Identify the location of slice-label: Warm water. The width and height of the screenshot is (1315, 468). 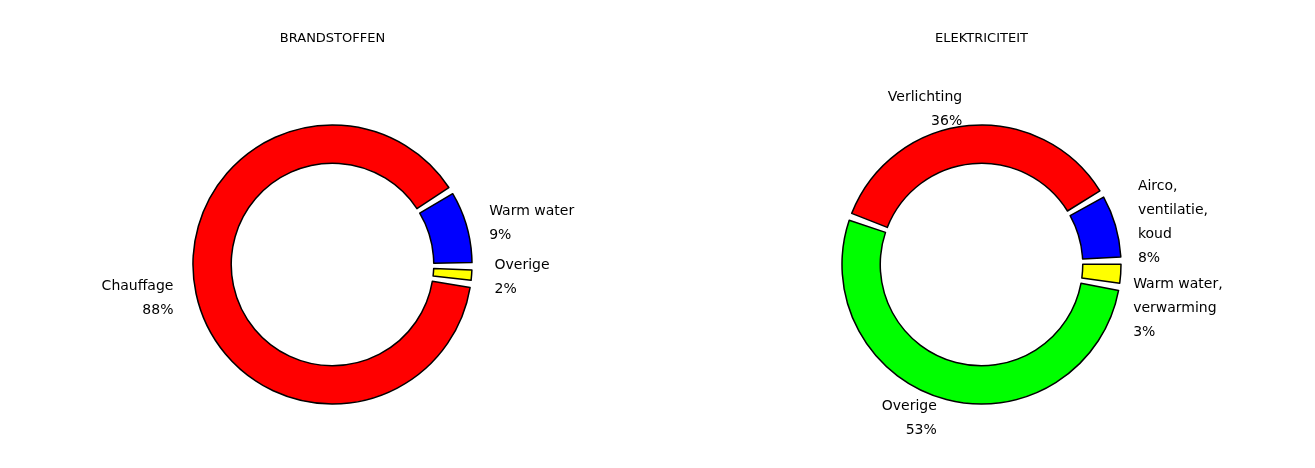
(532, 210).